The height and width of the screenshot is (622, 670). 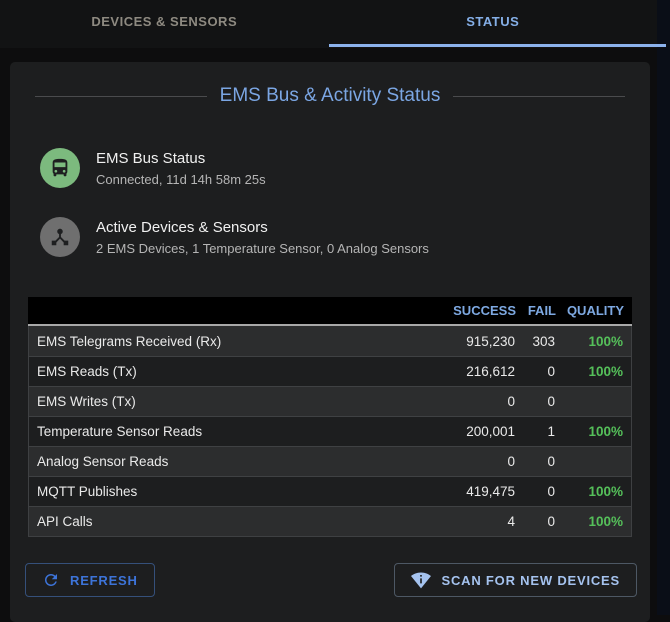 I want to click on page-title: EMS Bus & Activity Status, so click(x=330, y=95).